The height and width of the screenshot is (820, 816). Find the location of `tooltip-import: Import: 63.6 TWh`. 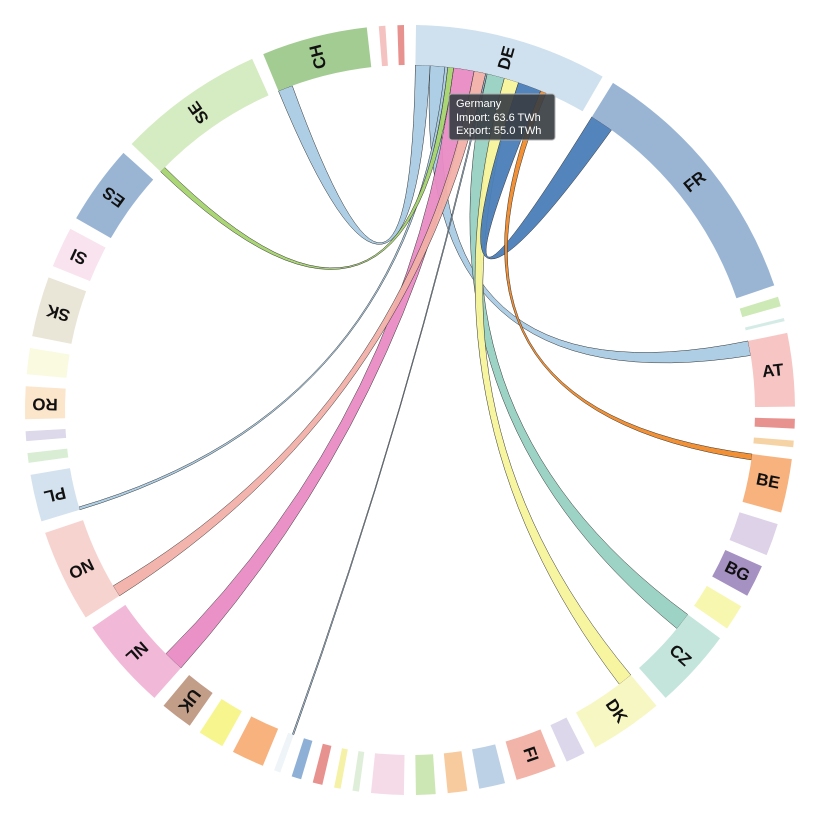

tooltip-import: Import: 63.6 TWh is located at coordinates (498, 118).